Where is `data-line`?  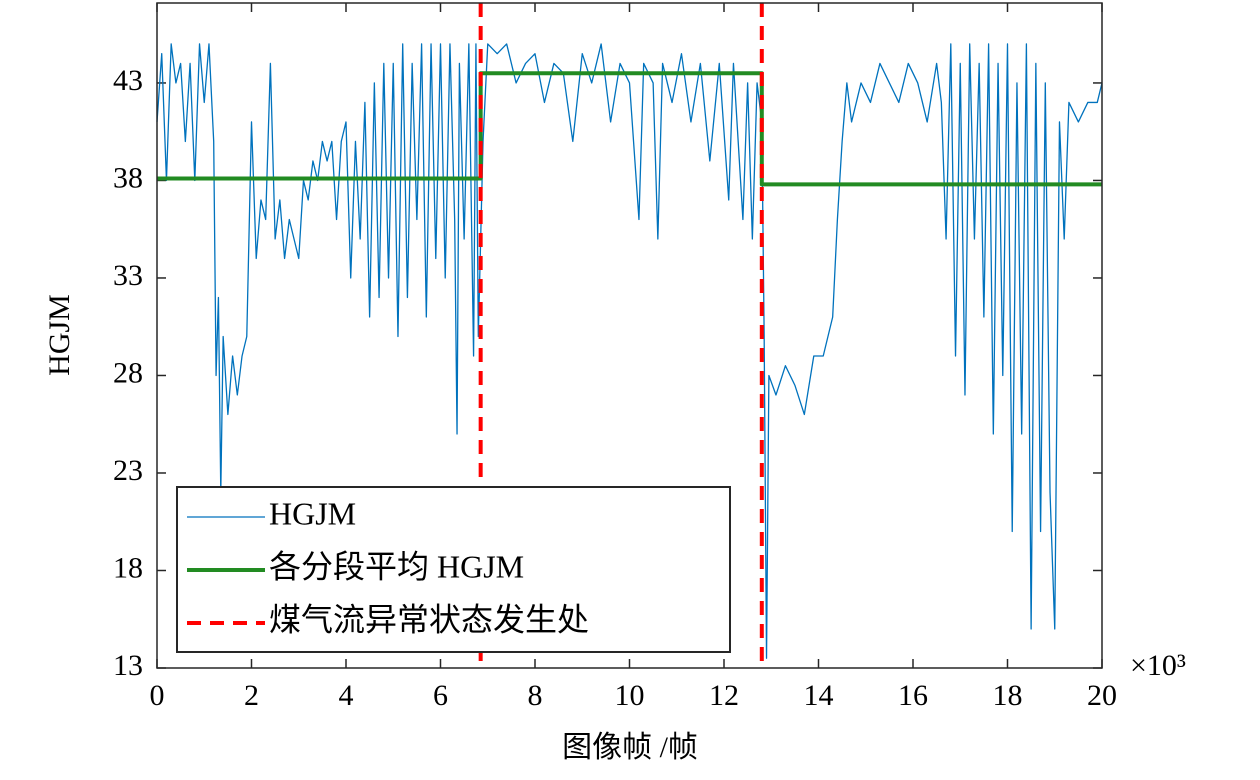
data-line is located at coordinates (629, 129).